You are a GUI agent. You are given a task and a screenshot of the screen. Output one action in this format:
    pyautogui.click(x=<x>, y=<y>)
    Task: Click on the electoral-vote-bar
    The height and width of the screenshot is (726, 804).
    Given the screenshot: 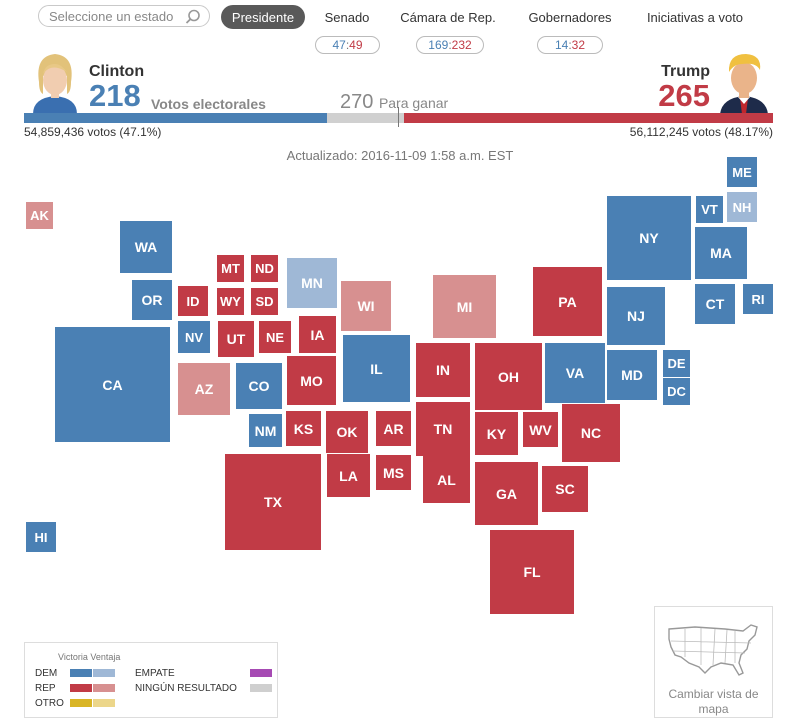 What is the action you would take?
    pyautogui.click(x=398, y=117)
    